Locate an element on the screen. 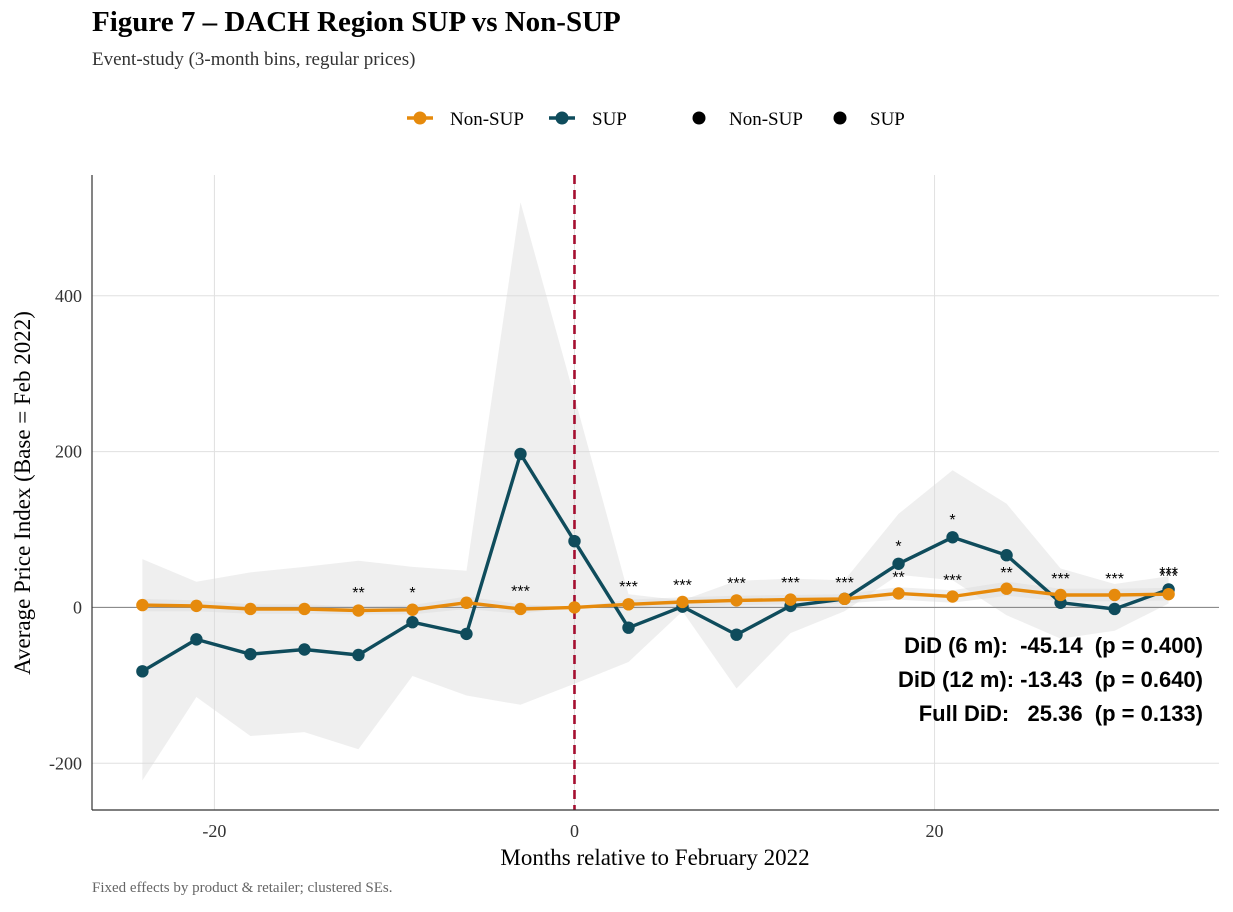  y-tick-label: 200 is located at coordinates (68, 452).